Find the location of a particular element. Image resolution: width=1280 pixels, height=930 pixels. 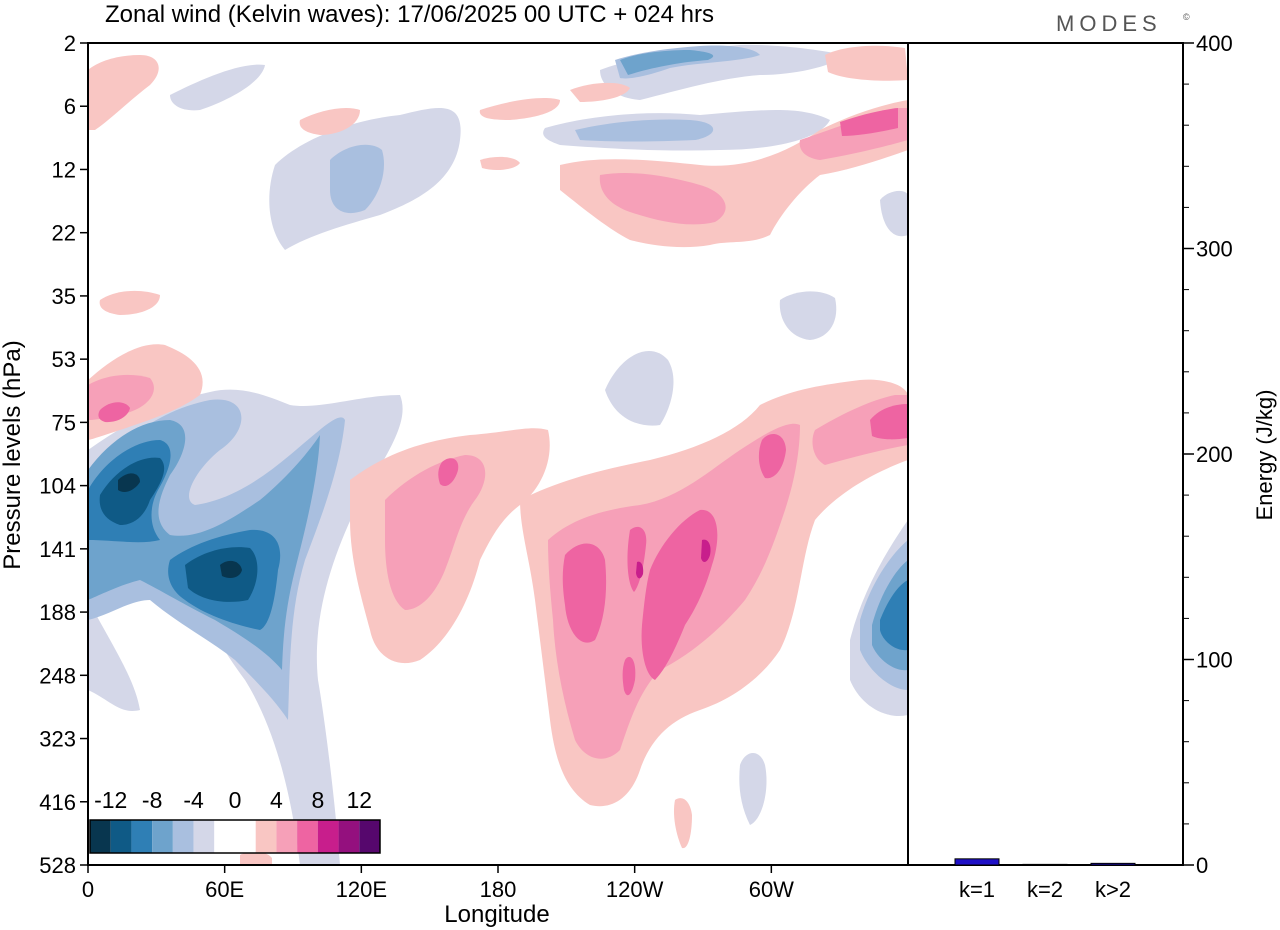

x-tick-label: 0 is located at coordinates (88, 889).